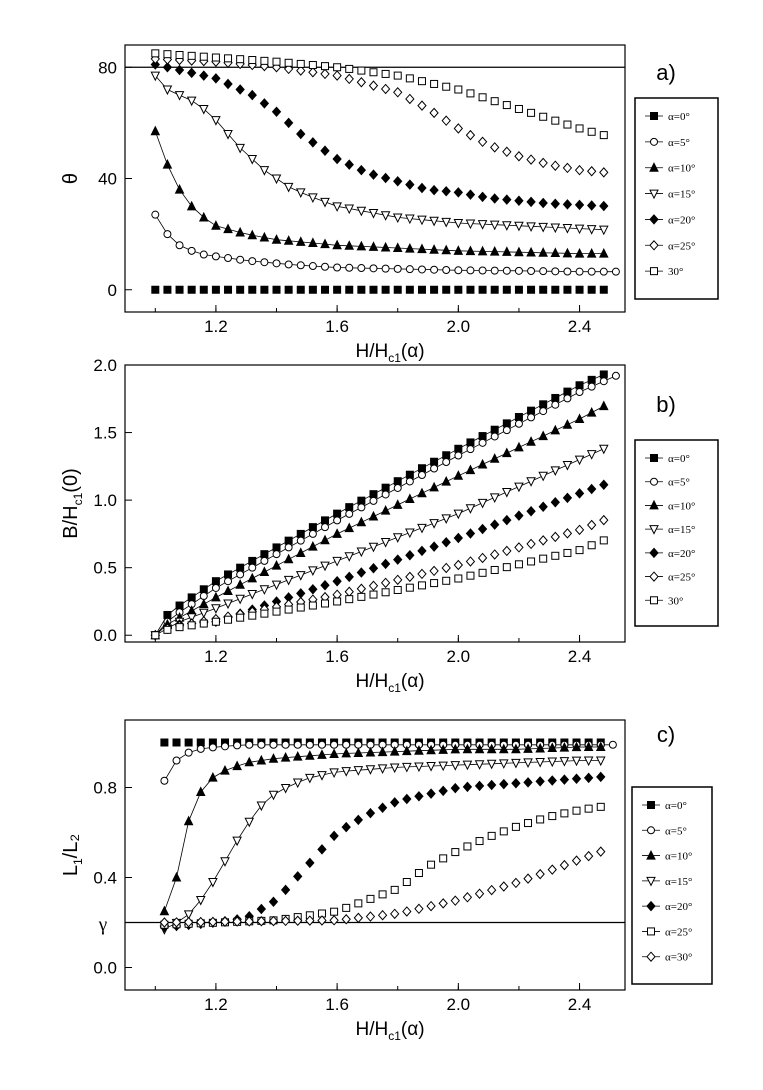 Image resolution: width=763 pixels, height=1090 pixels. What do you see at coordinates (667, 957) in the screenshot?
I see `legend-item: α=30°` at bounding box center [667, 957].